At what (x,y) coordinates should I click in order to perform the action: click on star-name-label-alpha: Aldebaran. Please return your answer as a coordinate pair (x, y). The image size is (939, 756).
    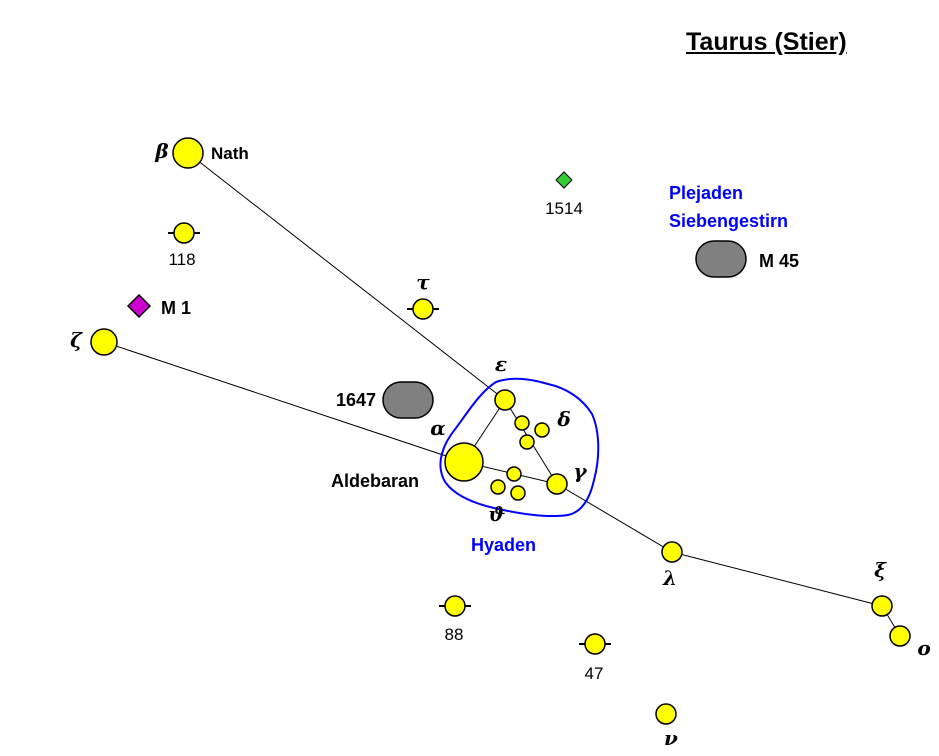
    Looking at the image, I should click on (375, 481).